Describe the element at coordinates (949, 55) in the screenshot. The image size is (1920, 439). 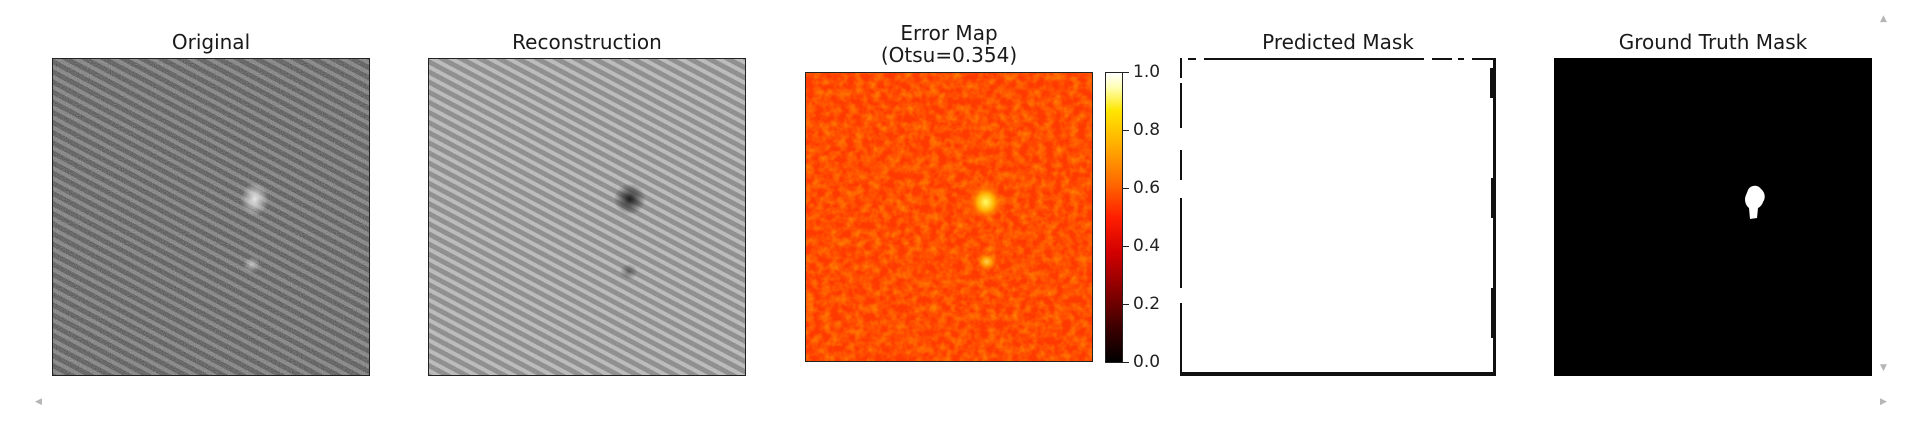
I see `error-map-subtitle: (Otsu=0.354)` at that location.